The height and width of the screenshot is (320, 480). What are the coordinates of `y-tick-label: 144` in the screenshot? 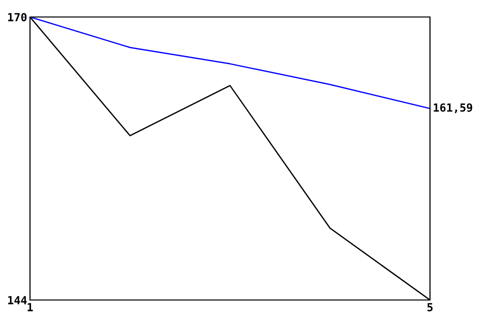 It's located at (17, 300).